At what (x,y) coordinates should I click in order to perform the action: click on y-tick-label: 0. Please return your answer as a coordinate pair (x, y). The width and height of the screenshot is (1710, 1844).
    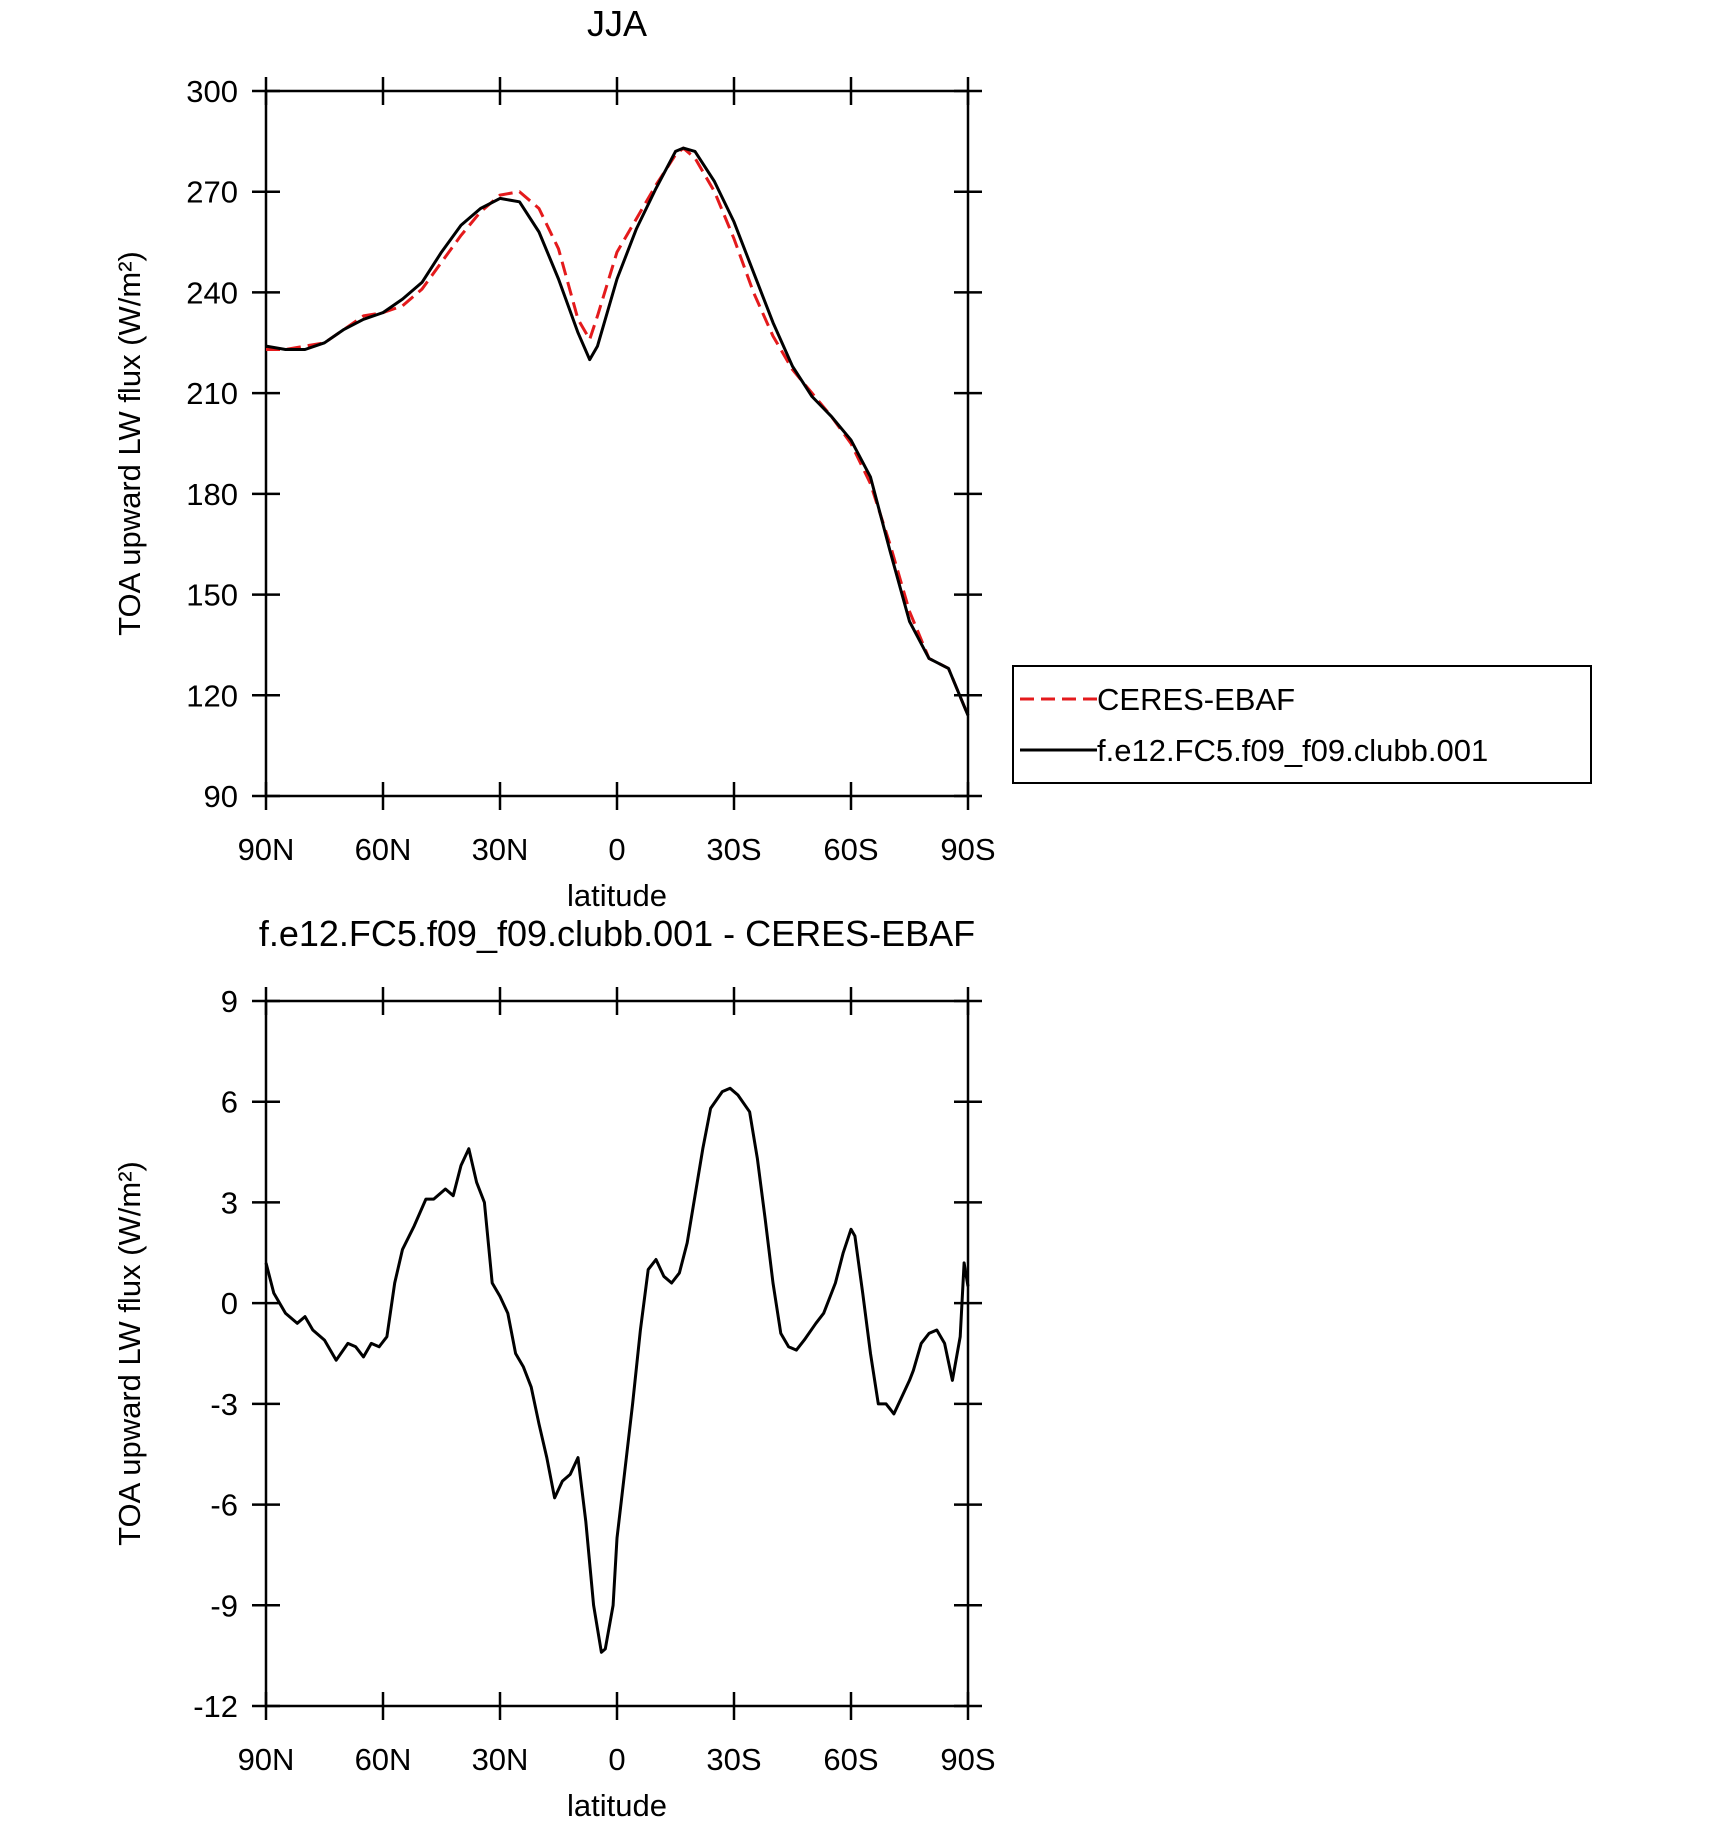
    Looking at the image, I should click on (229, 1303).